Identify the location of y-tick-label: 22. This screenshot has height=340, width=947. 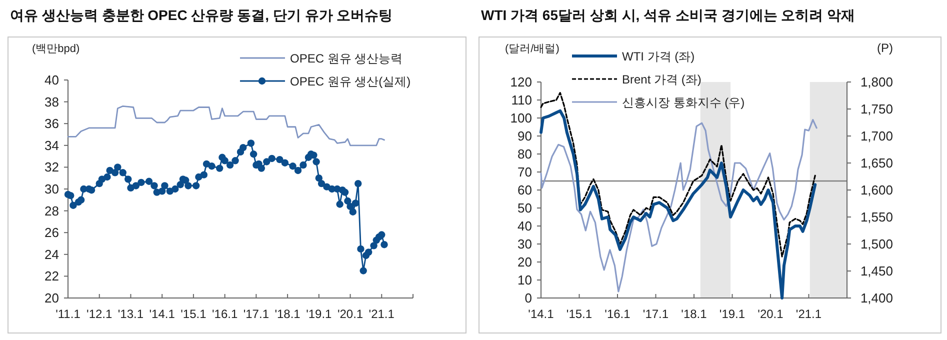
(51, 276).